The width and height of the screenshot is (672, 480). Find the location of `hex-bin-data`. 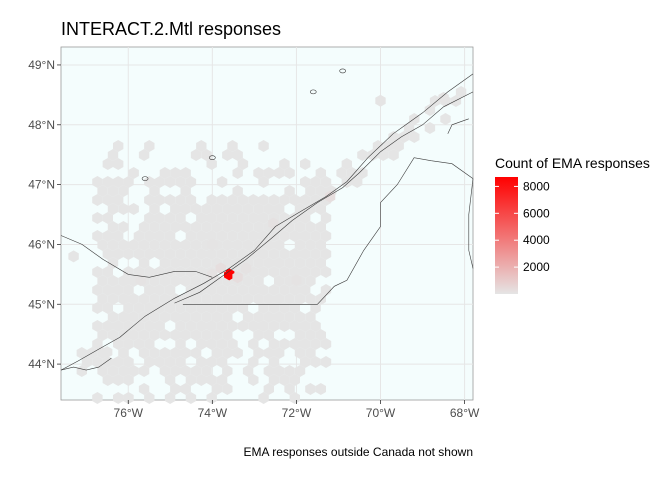

hex-bin-data is located at coordinates (237, 277).